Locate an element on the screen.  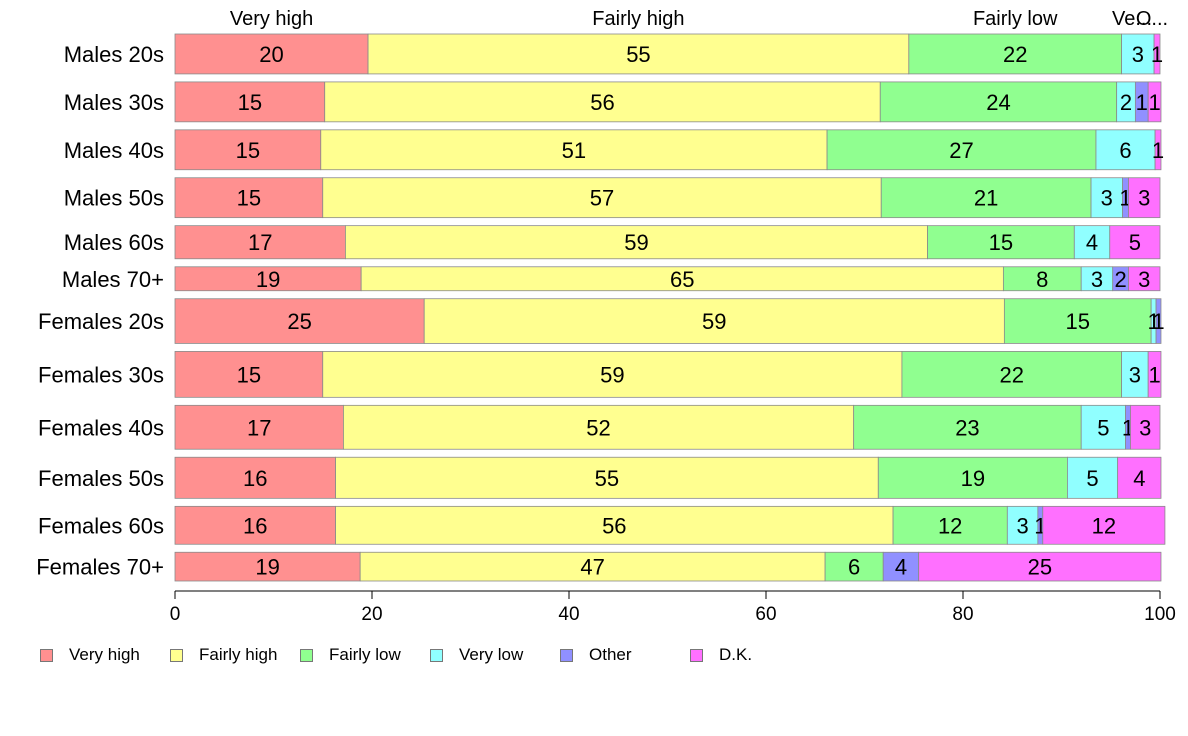
legend-item: Fairly low is located at coordinates (350, 655).